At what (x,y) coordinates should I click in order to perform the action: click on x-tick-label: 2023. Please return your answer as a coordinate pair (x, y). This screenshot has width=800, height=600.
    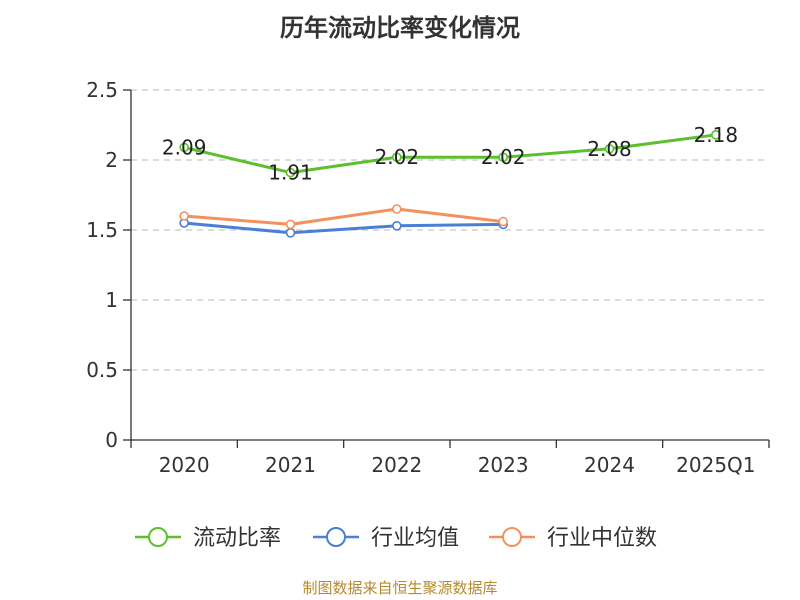
    Looking at the image, I should click on (503, 465).